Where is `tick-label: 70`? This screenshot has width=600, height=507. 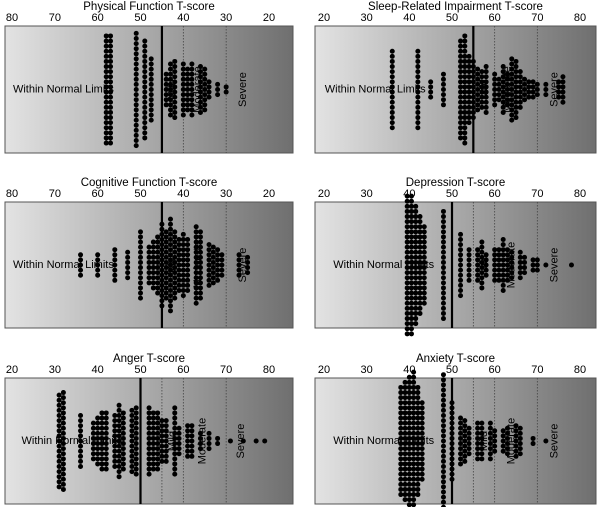
tick-label: 70 is located at coordinates (537, 18).